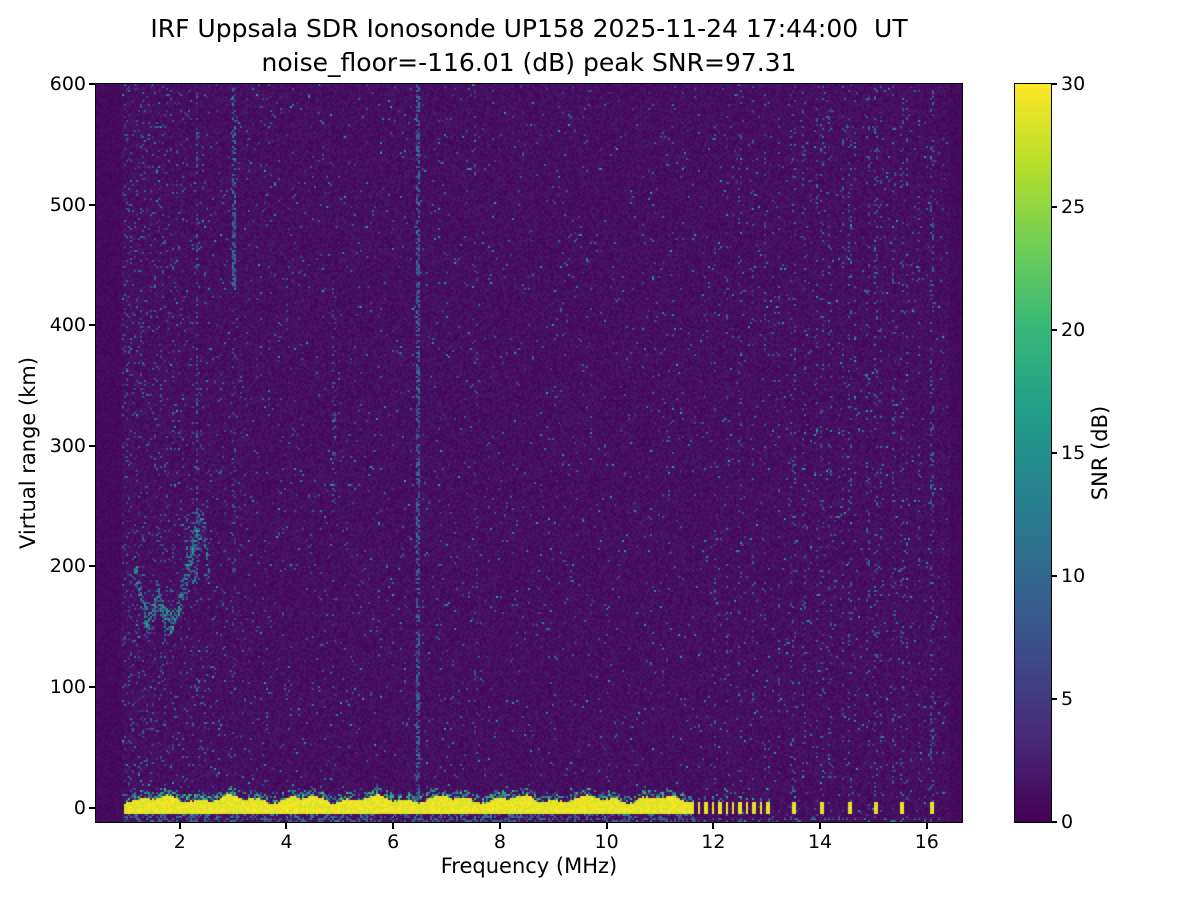  Describe the element at coordinates (179, 842) in the screenshot. I see `x-tick-label: 2` at that location.